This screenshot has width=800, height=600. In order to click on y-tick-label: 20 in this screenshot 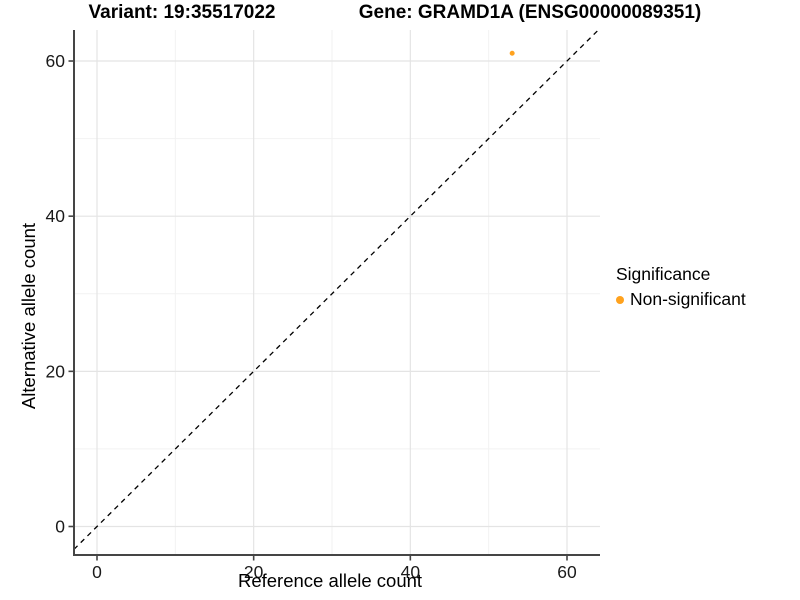, I will do `click(56, 371)`.